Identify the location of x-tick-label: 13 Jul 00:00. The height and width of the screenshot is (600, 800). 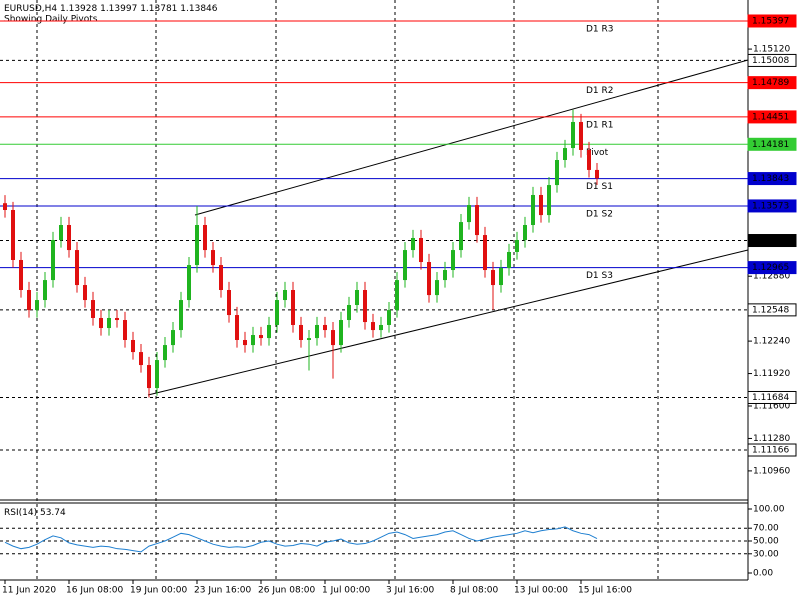
(541, 591).